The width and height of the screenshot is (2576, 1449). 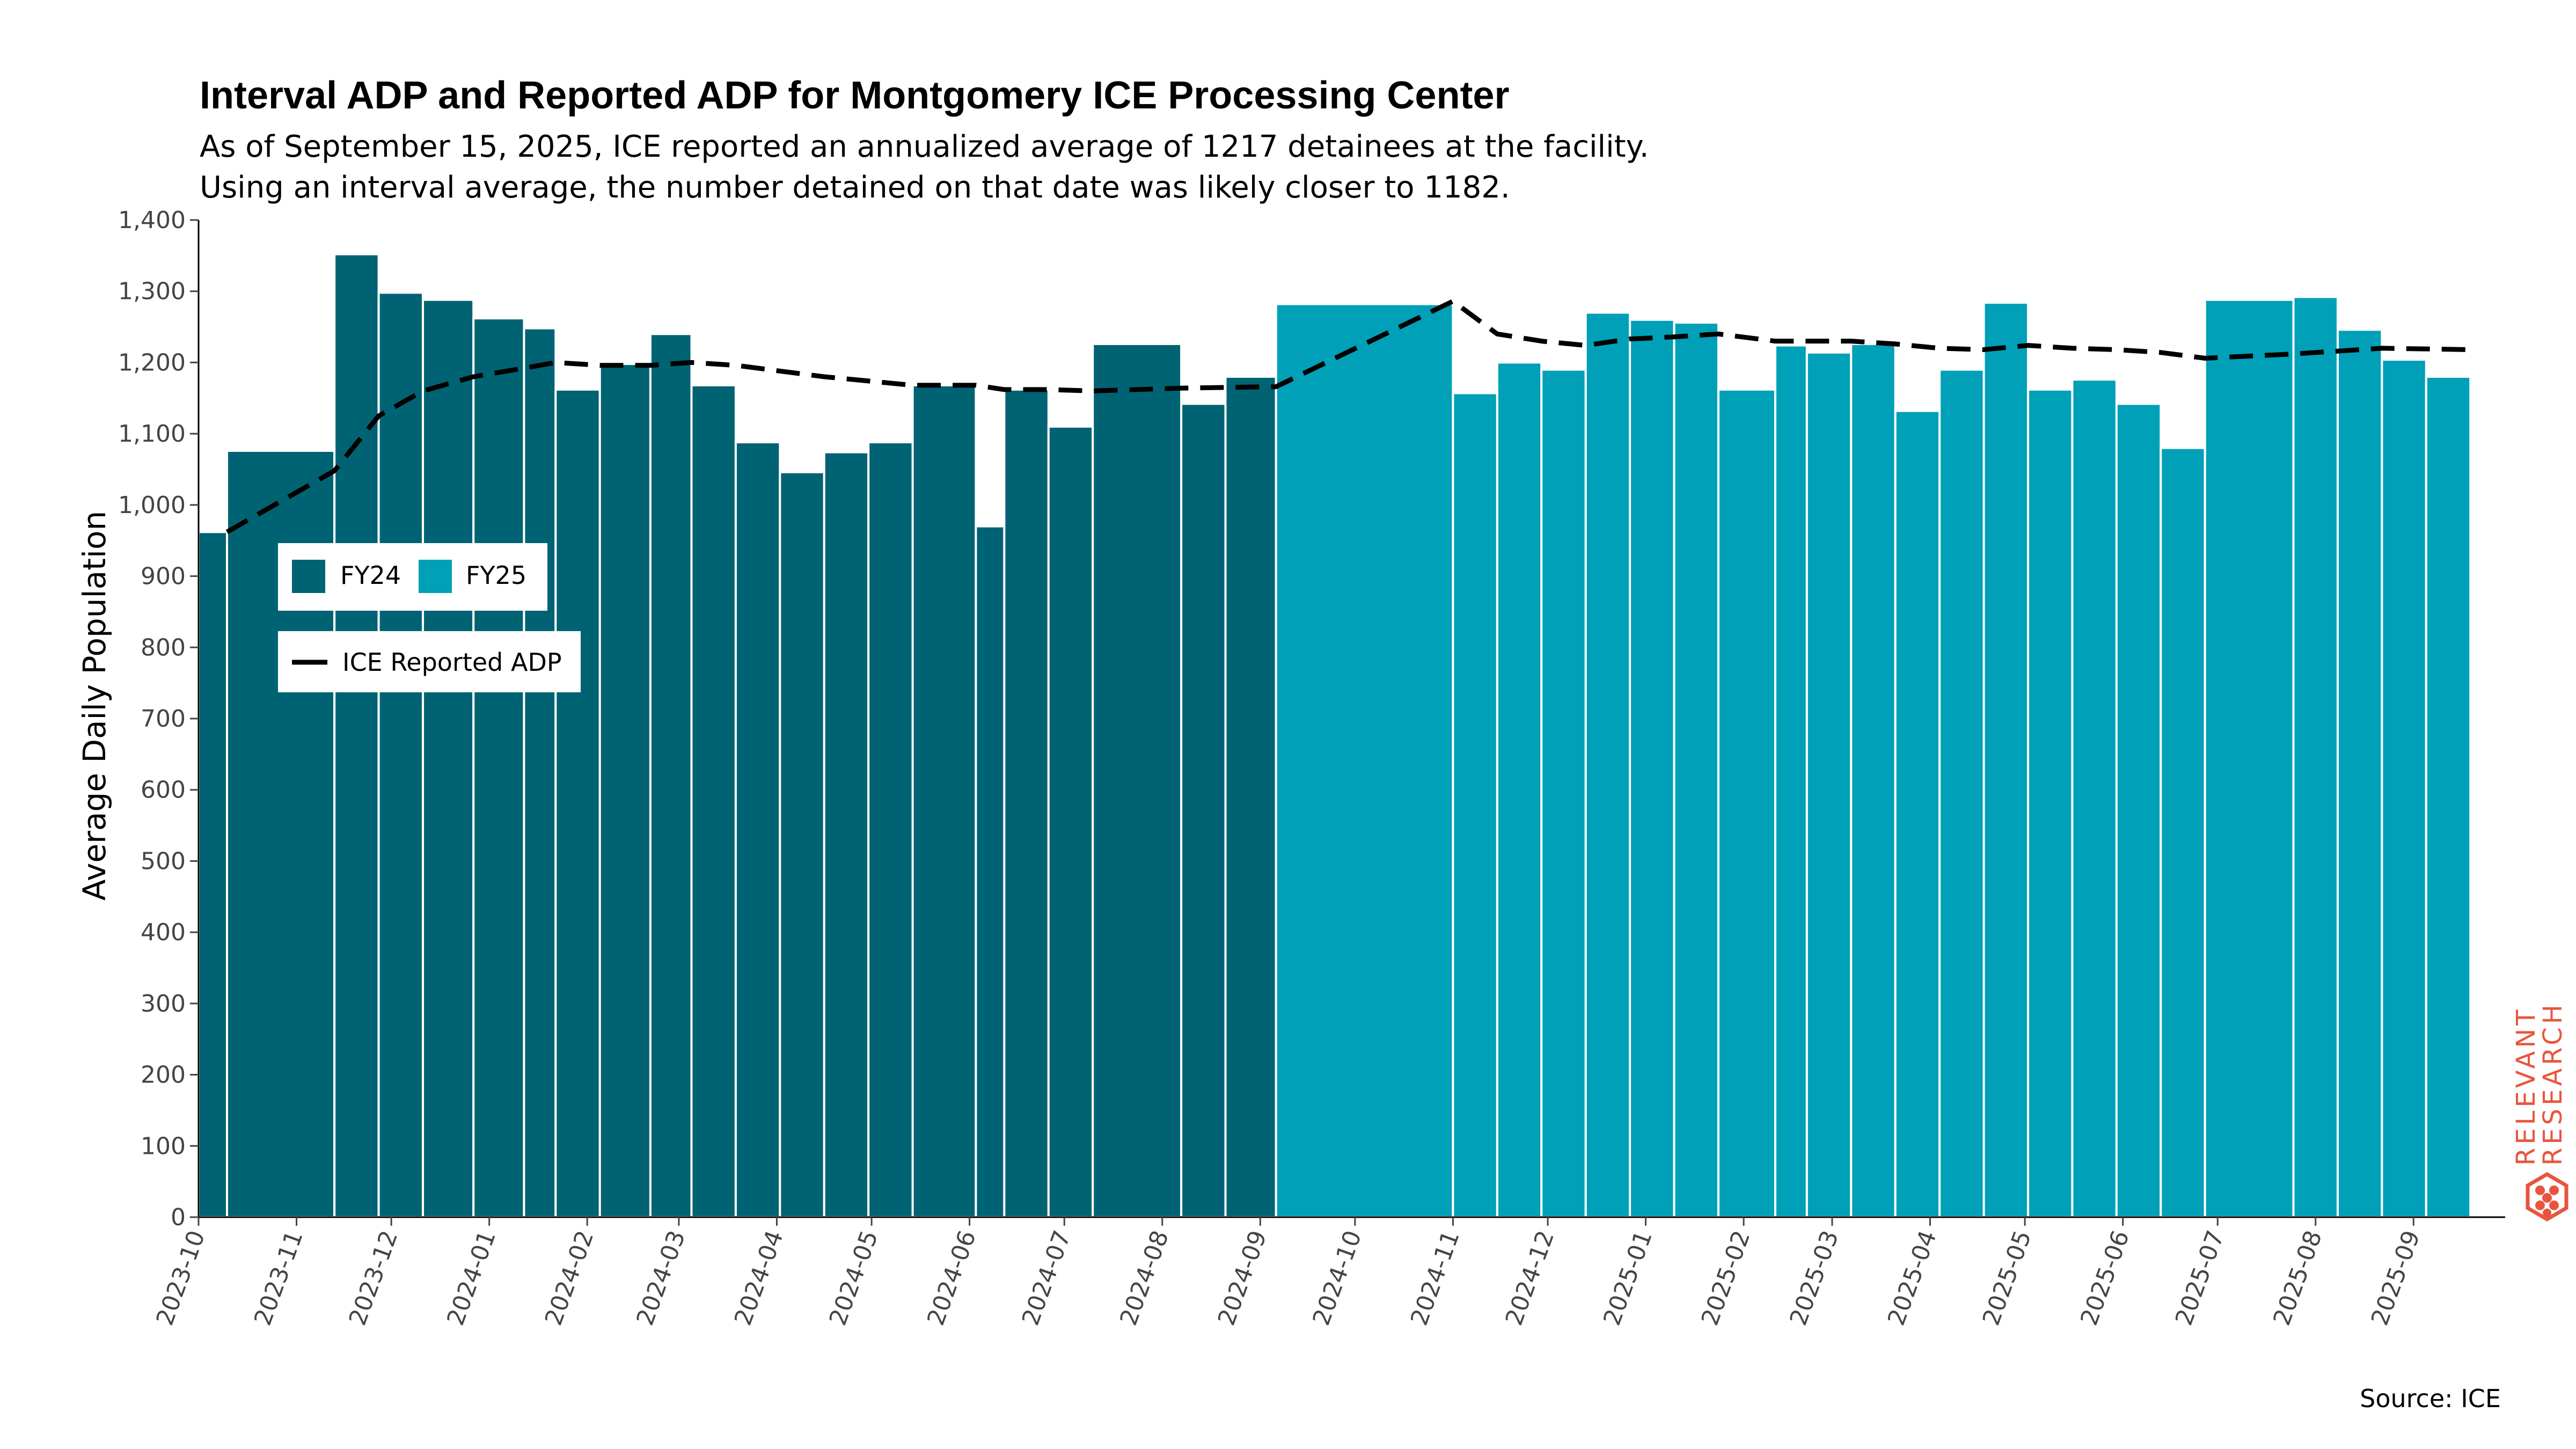 I want to click on source-note: Source: ICE, so click(x=2430, y=1398).